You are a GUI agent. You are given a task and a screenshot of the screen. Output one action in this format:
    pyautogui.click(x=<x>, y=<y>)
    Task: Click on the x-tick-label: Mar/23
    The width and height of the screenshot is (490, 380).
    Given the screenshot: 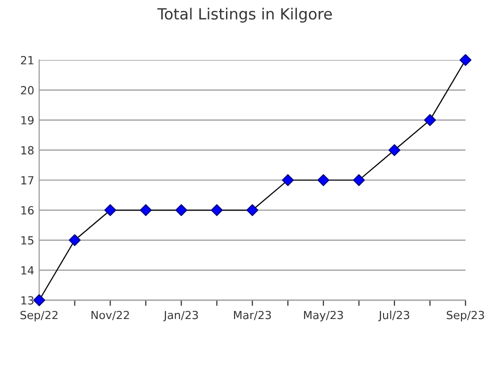 What is the action you would take?
    pyautogui.click(x=252, y=315)
    